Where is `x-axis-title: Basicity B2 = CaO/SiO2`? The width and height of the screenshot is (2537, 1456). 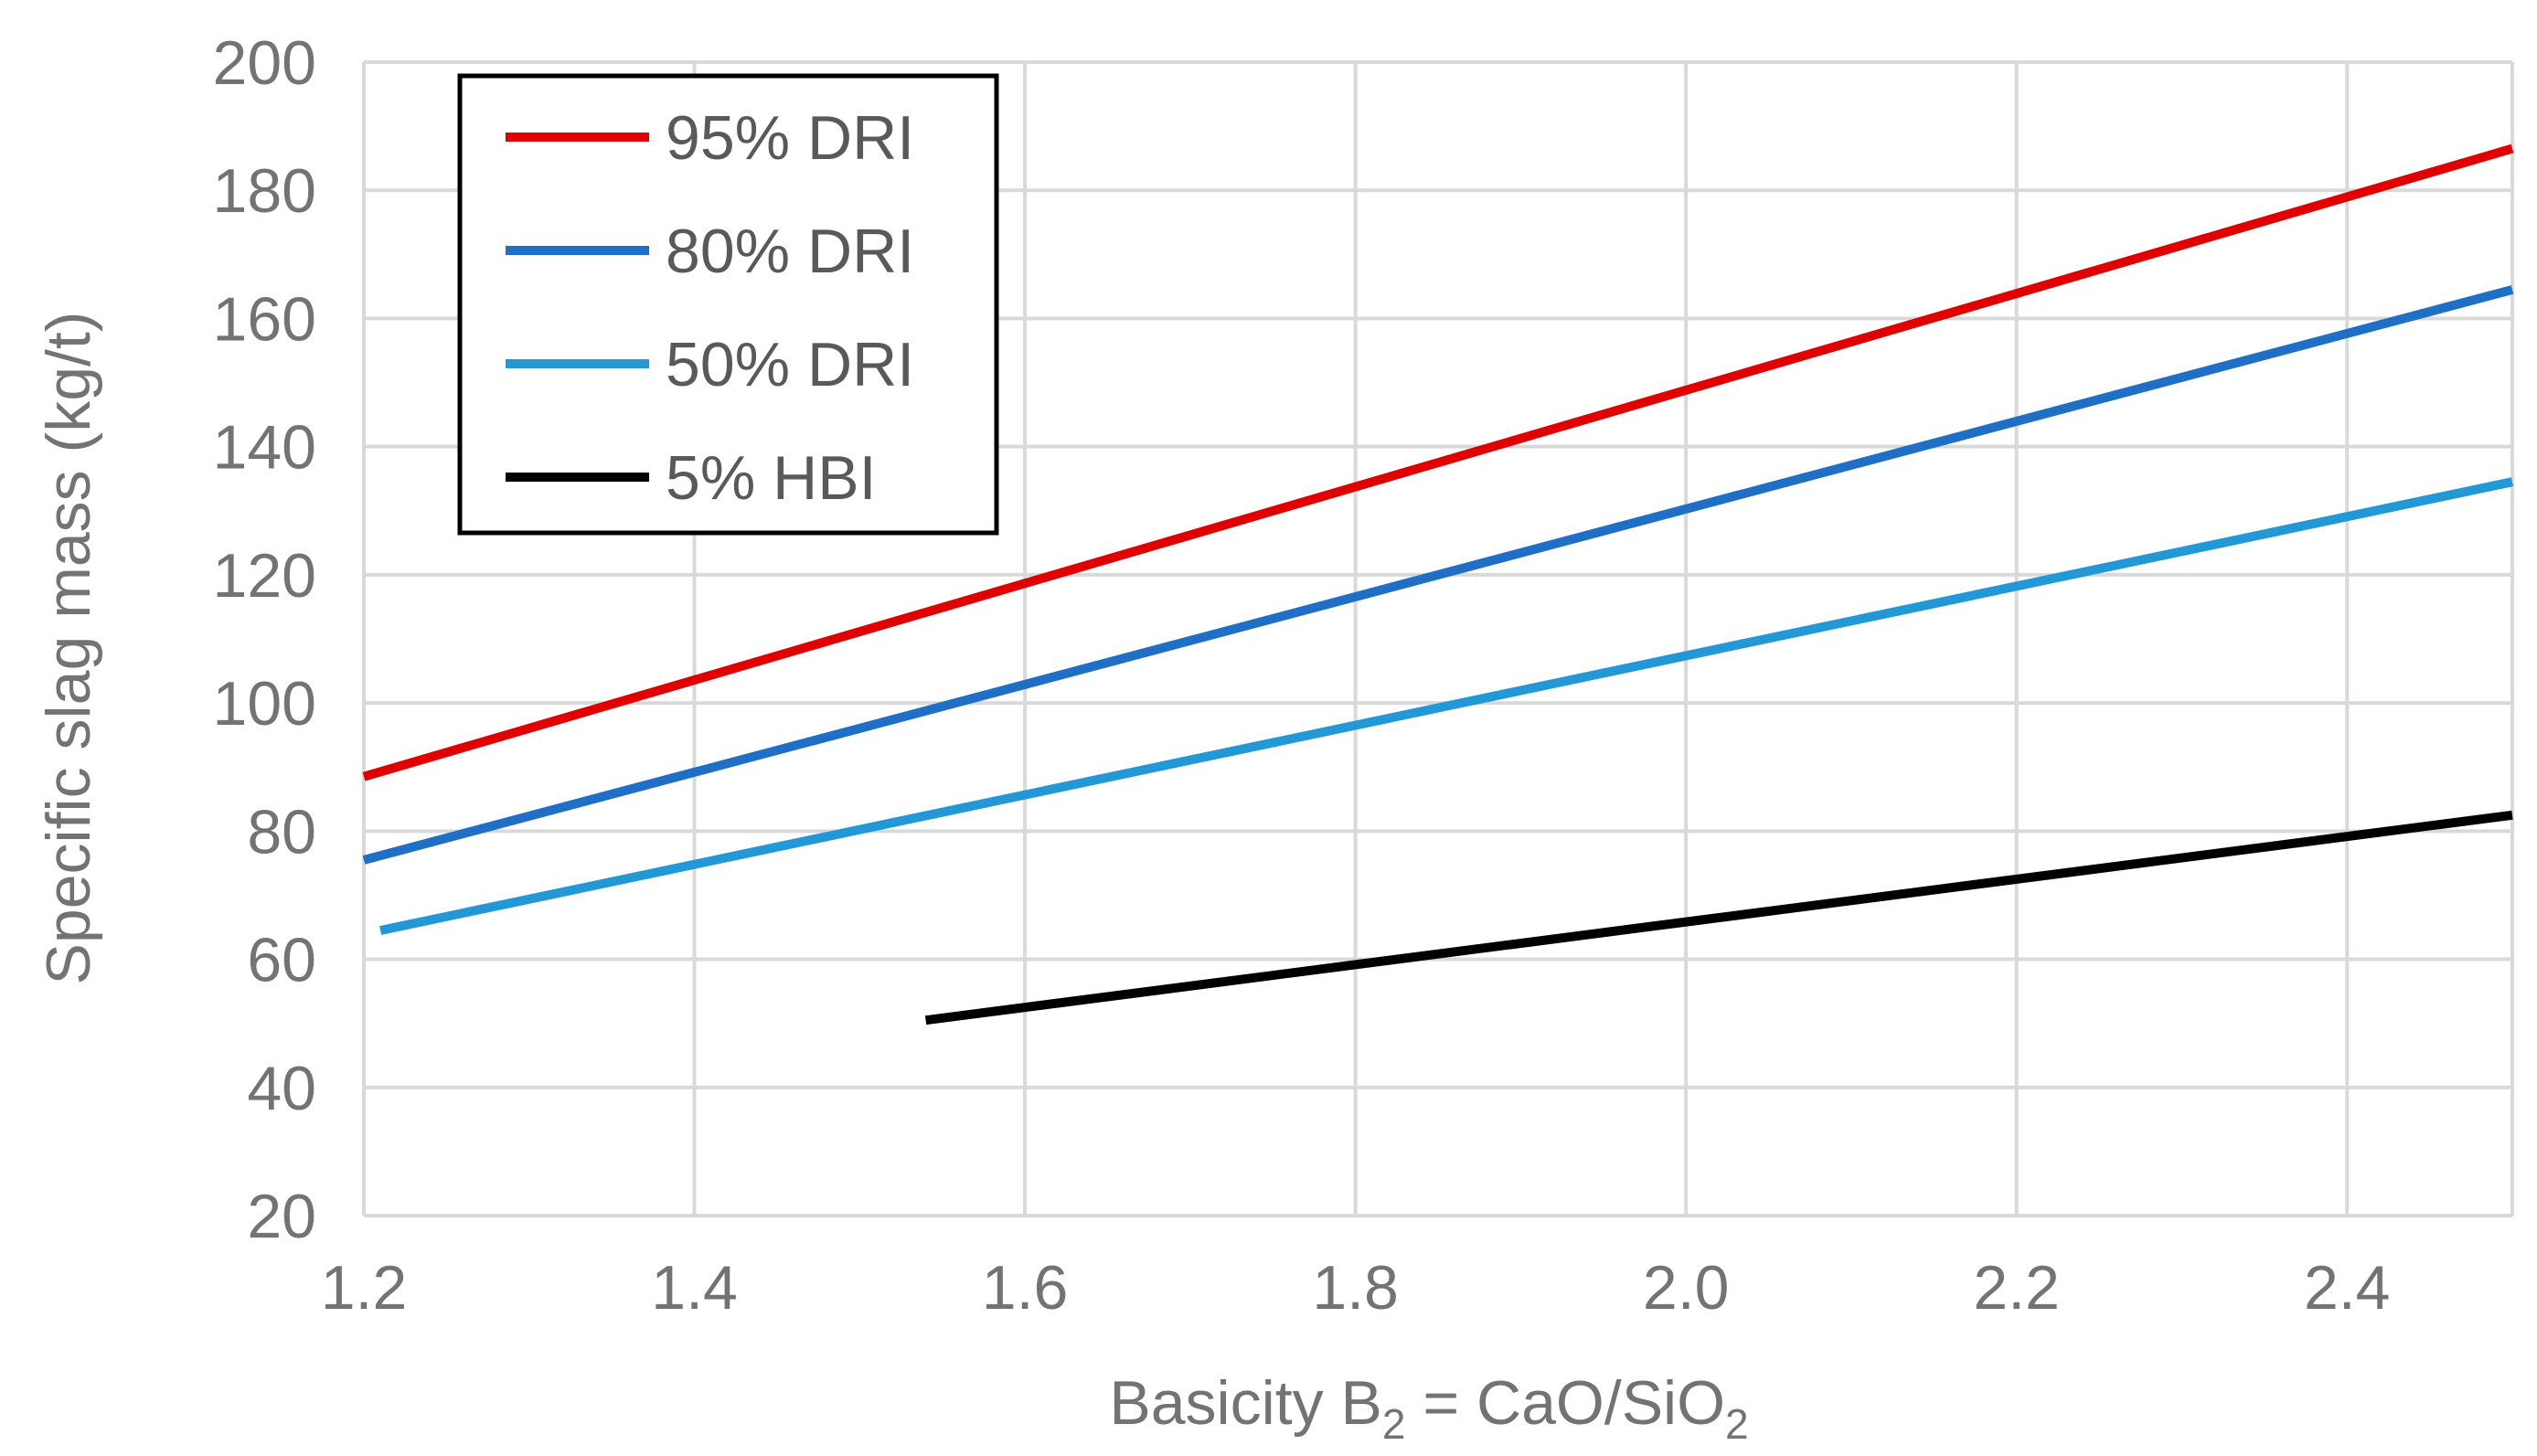 x-axis-title: Basicity B2 = CaO/SiO2 is located at coordinates (1429, 1408).